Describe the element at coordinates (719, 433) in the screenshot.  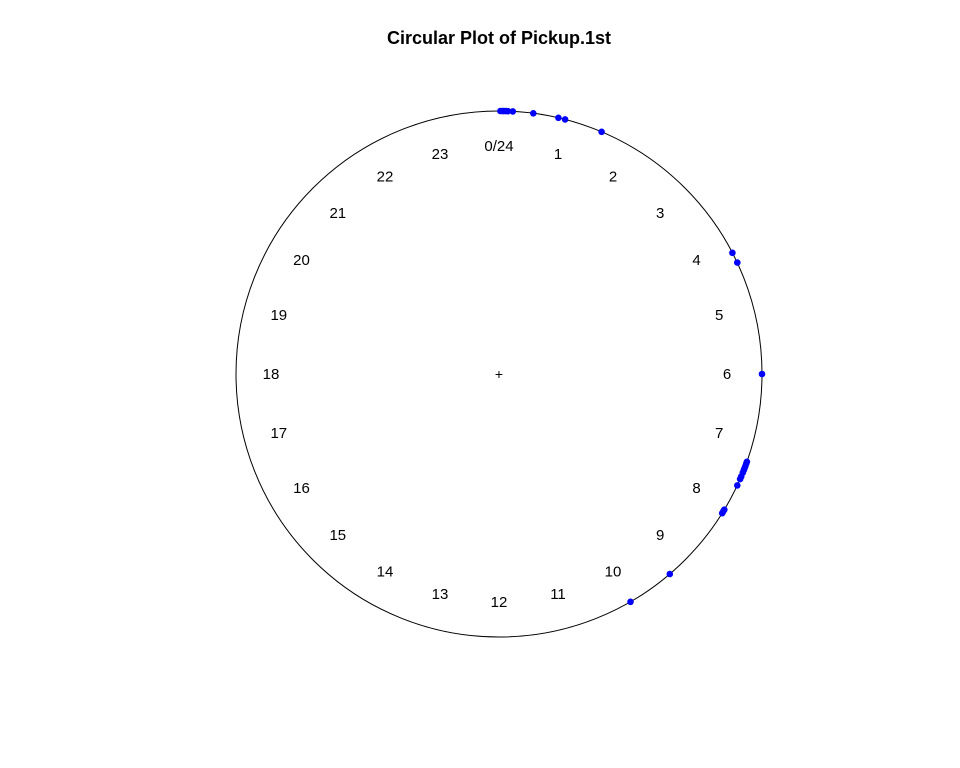
I see `hour-label-7: 7` at that location.